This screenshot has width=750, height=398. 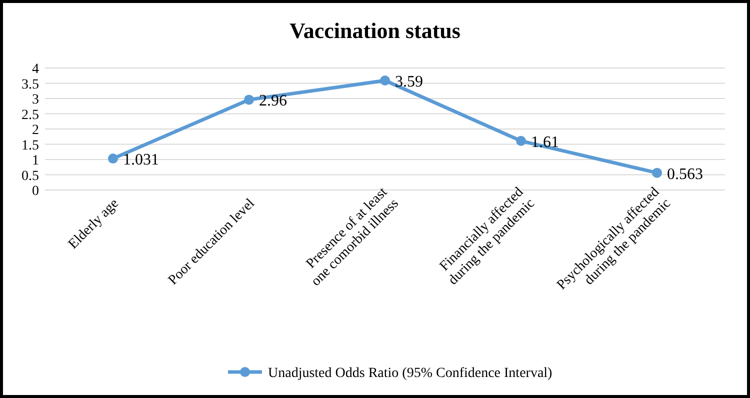 What do you see at coordinates (30, 84) in the screenshot?
I see `y-tick-label: 3.5` at bounding box center [30, 84].